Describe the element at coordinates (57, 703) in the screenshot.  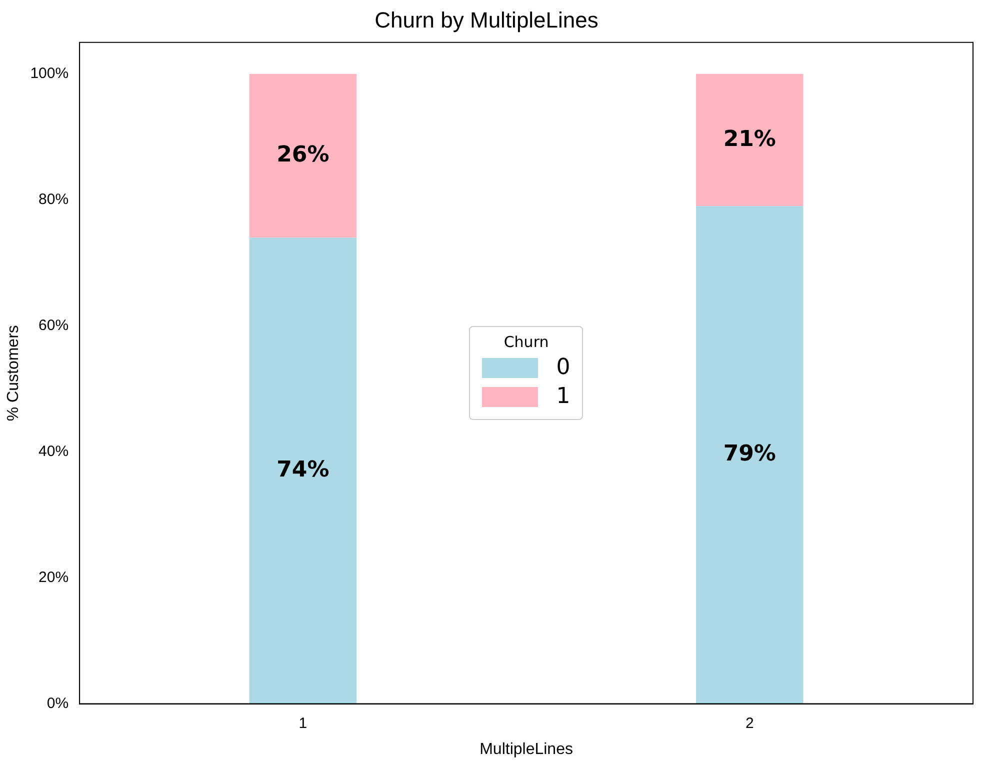
I see `y-tick-label: 0%` at that location.